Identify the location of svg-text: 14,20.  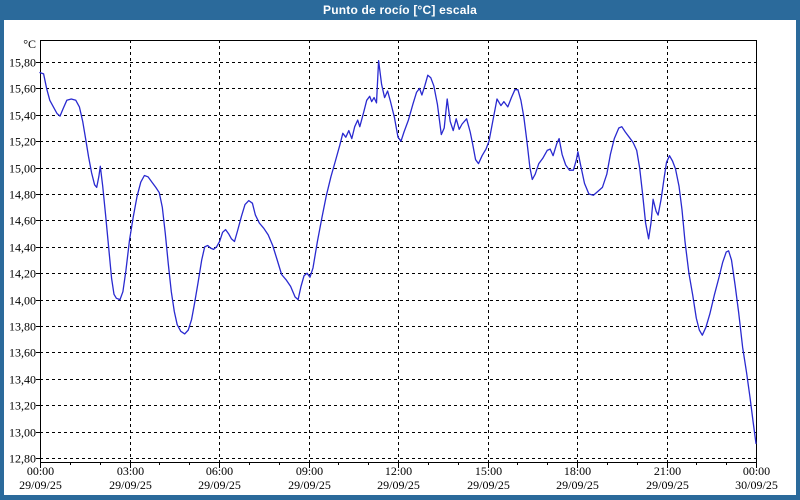
(22, 274).